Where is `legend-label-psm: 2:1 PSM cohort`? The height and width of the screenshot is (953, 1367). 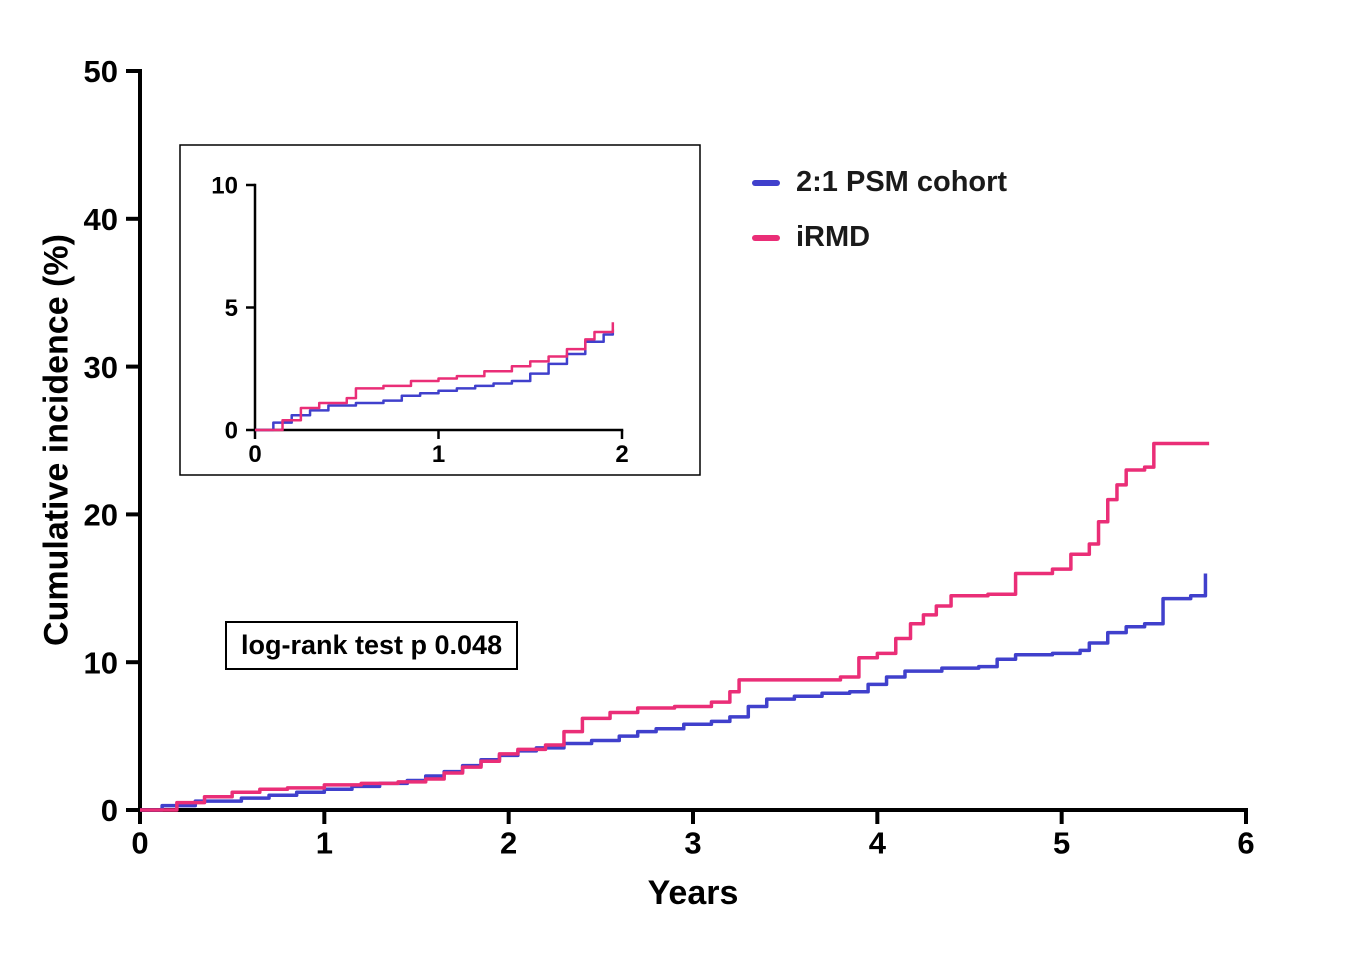 legend-label-psm: 2:1 PSM cohort is located at coordinates (902, 182).